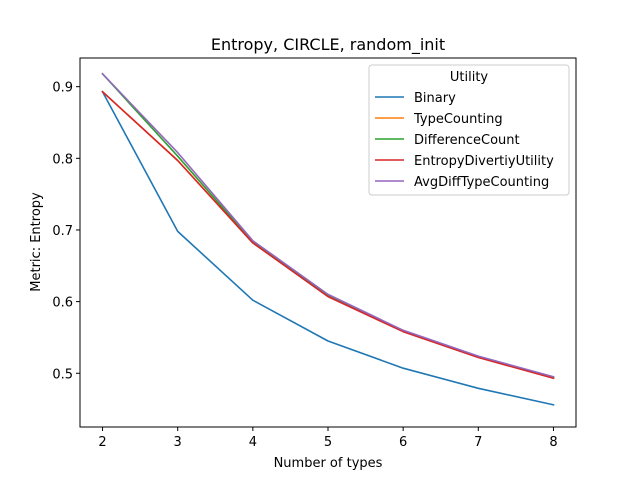 The width and height of the screenshot is (640, 480). What do you see at coordinates (403, 442) in the screenshot?
I see `x-tick-label: 6` at bounding box center [403, 442].